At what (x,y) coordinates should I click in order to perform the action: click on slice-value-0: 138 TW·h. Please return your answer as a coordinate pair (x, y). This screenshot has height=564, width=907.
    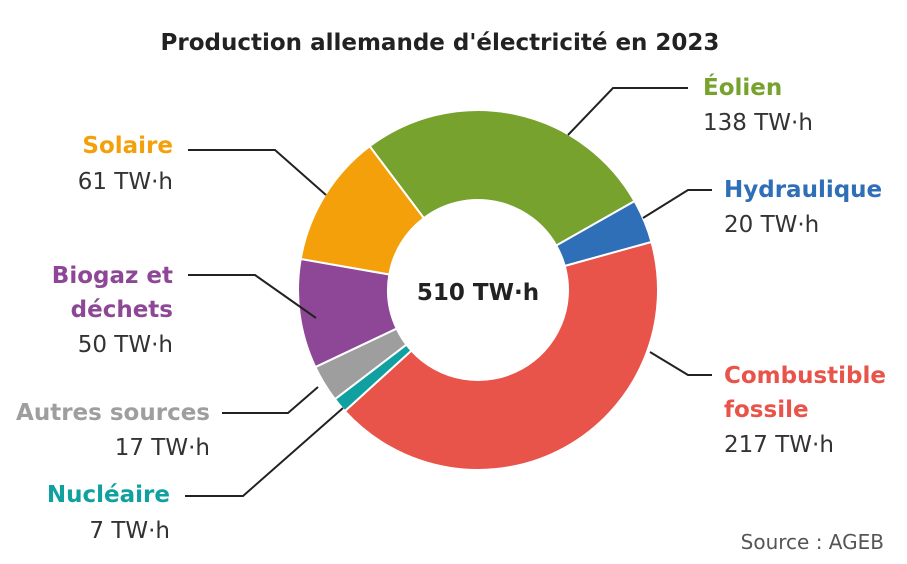
    Looking at the image, I should click on (758, 123).